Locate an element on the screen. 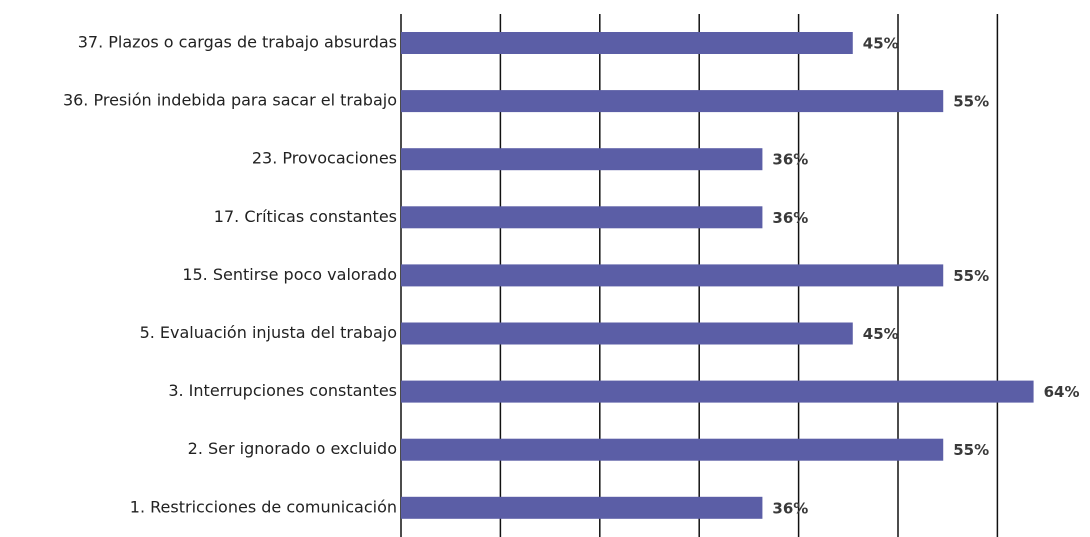 The image size is (1090, 537). category-label: 15. Sentirse poco valorado is located at coordinates (289, 274).